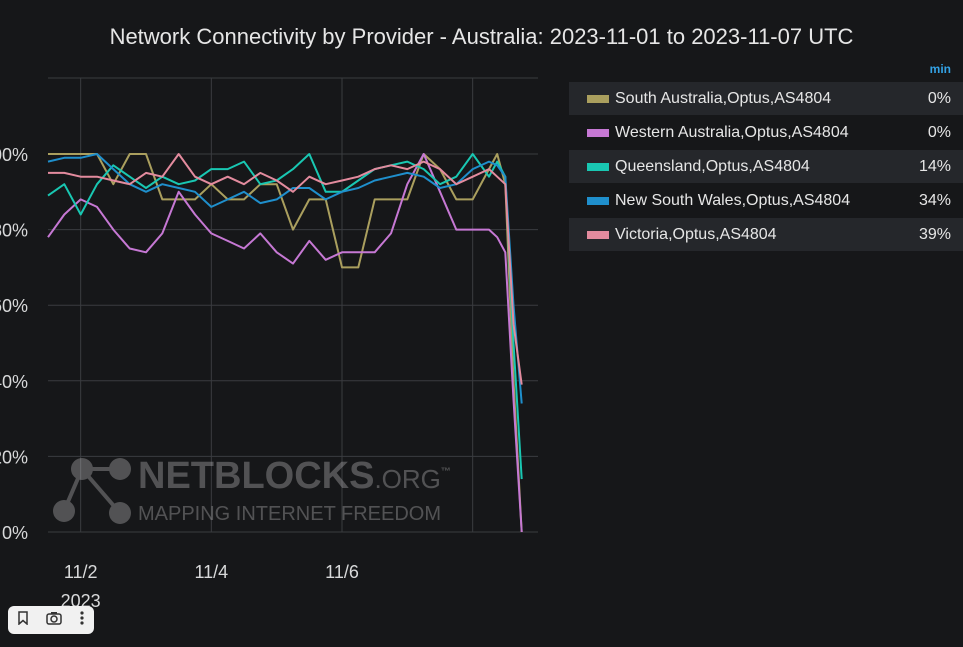 The width and height of the screenshot is (963, 647). What do you see at coordinates (732, 132) in the screenshot?
I see `legend-series-name: Western Australia,Optus,AS4804` at bounding box center [732, 132].